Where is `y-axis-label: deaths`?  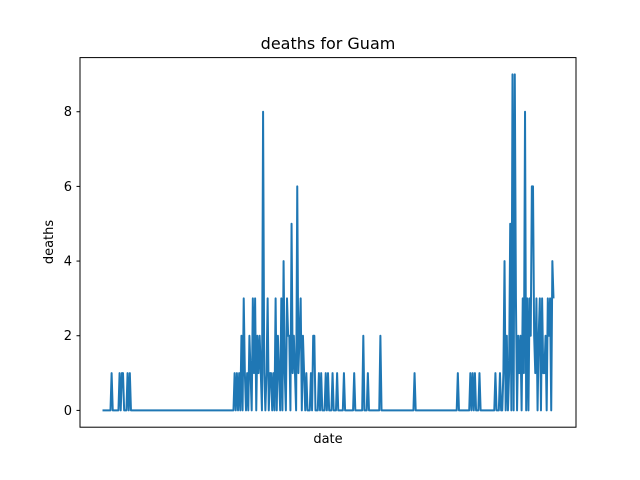 y-axis-label: deaths is located at coordinates (49, 242).